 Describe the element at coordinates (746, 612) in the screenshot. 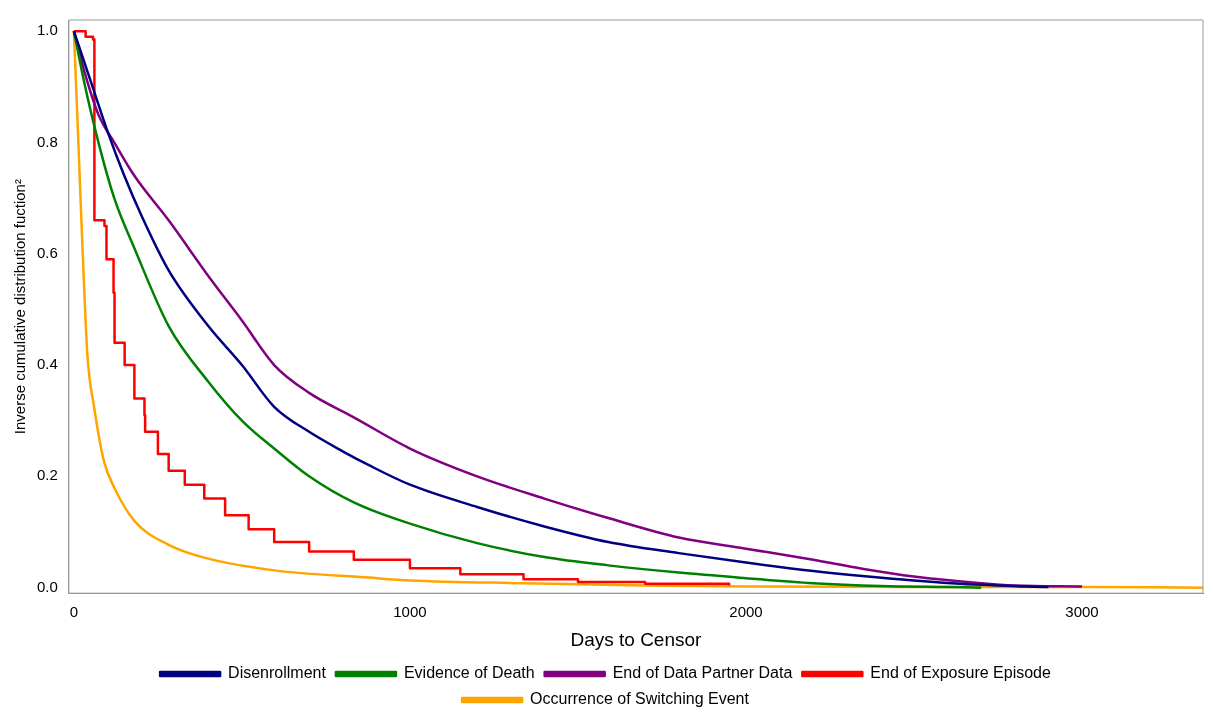

I see `x-tick-label: 2000` at that location.